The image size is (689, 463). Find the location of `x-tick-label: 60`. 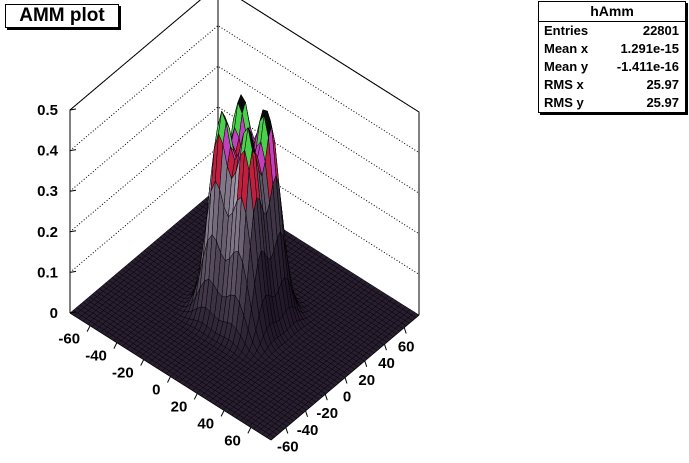

x-tick-label: 60 is located at coordinates (232, 440).